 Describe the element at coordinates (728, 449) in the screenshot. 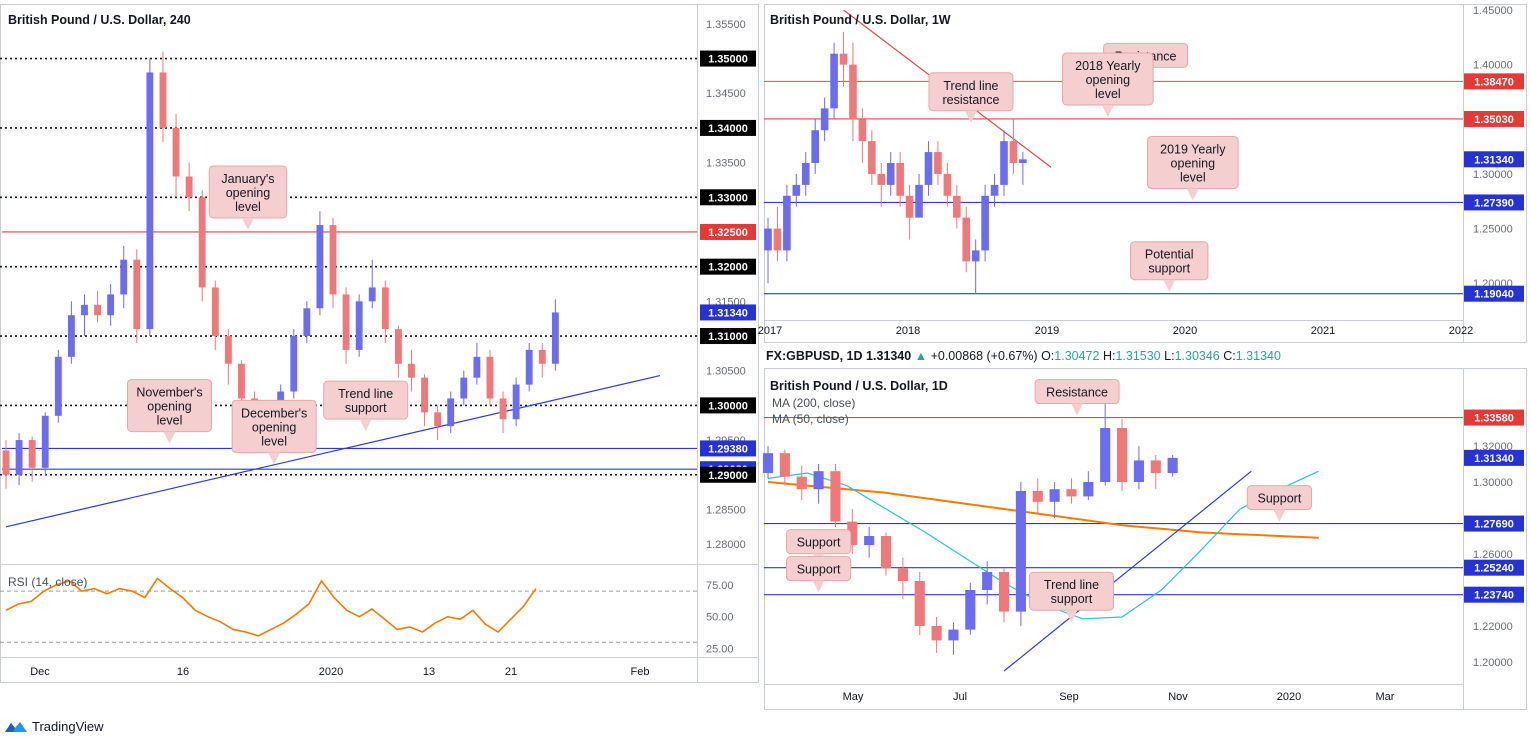

I see `price-label-text: 1.29380` at that location.